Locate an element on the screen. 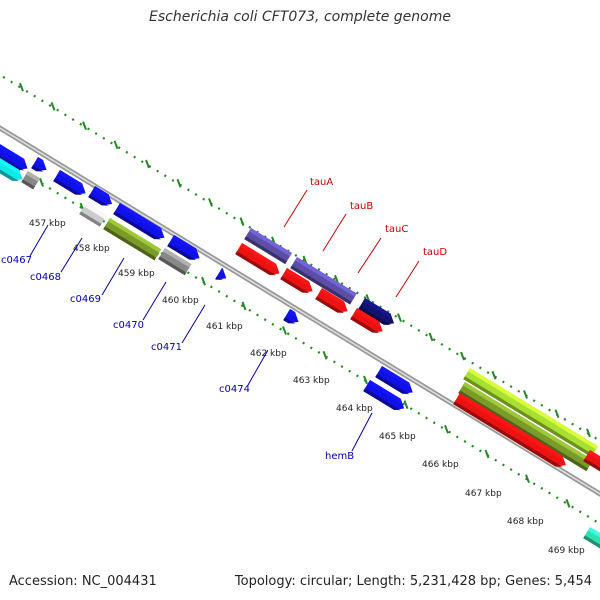 Image resolution: width=600 pixels, height=600 pixels. gene-label-tauD: tauD is located at coordinates (435, 252).